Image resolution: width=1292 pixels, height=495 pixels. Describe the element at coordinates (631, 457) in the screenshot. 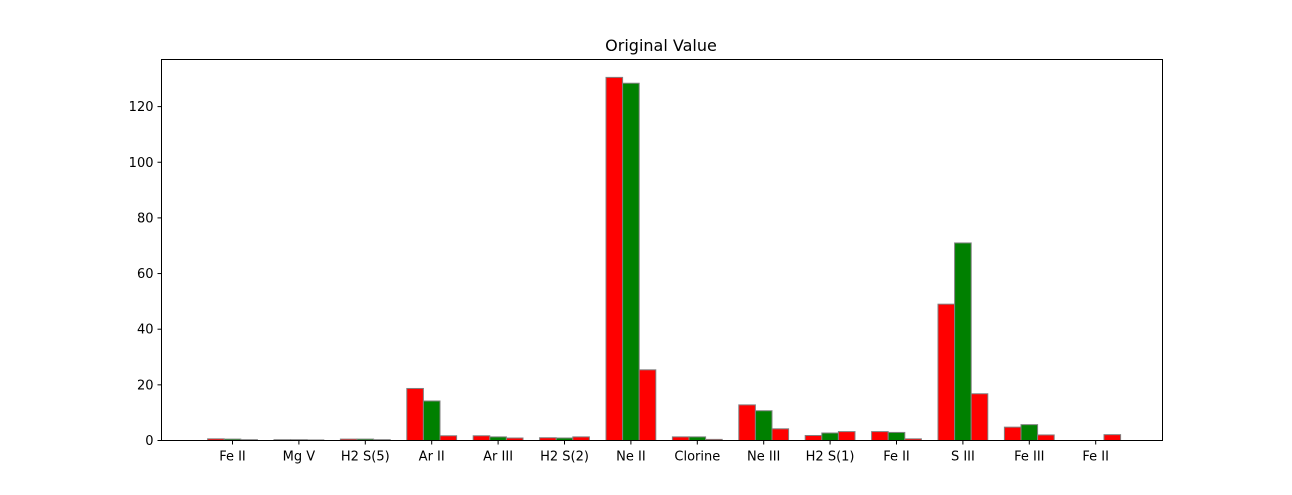

I see `x-tick-label: Ne II` at that location.